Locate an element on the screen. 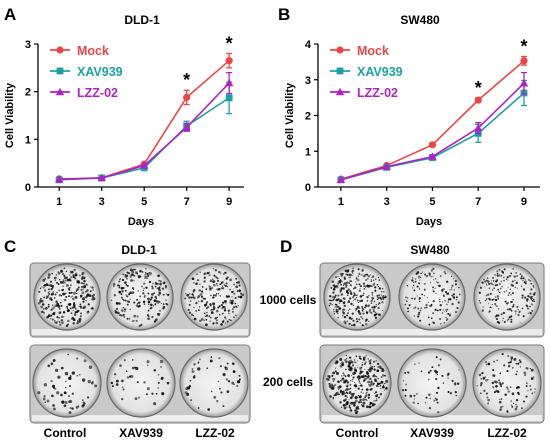 This screenshot has height=442, width=550. significance-star: * is located at coordinates (229, 44).